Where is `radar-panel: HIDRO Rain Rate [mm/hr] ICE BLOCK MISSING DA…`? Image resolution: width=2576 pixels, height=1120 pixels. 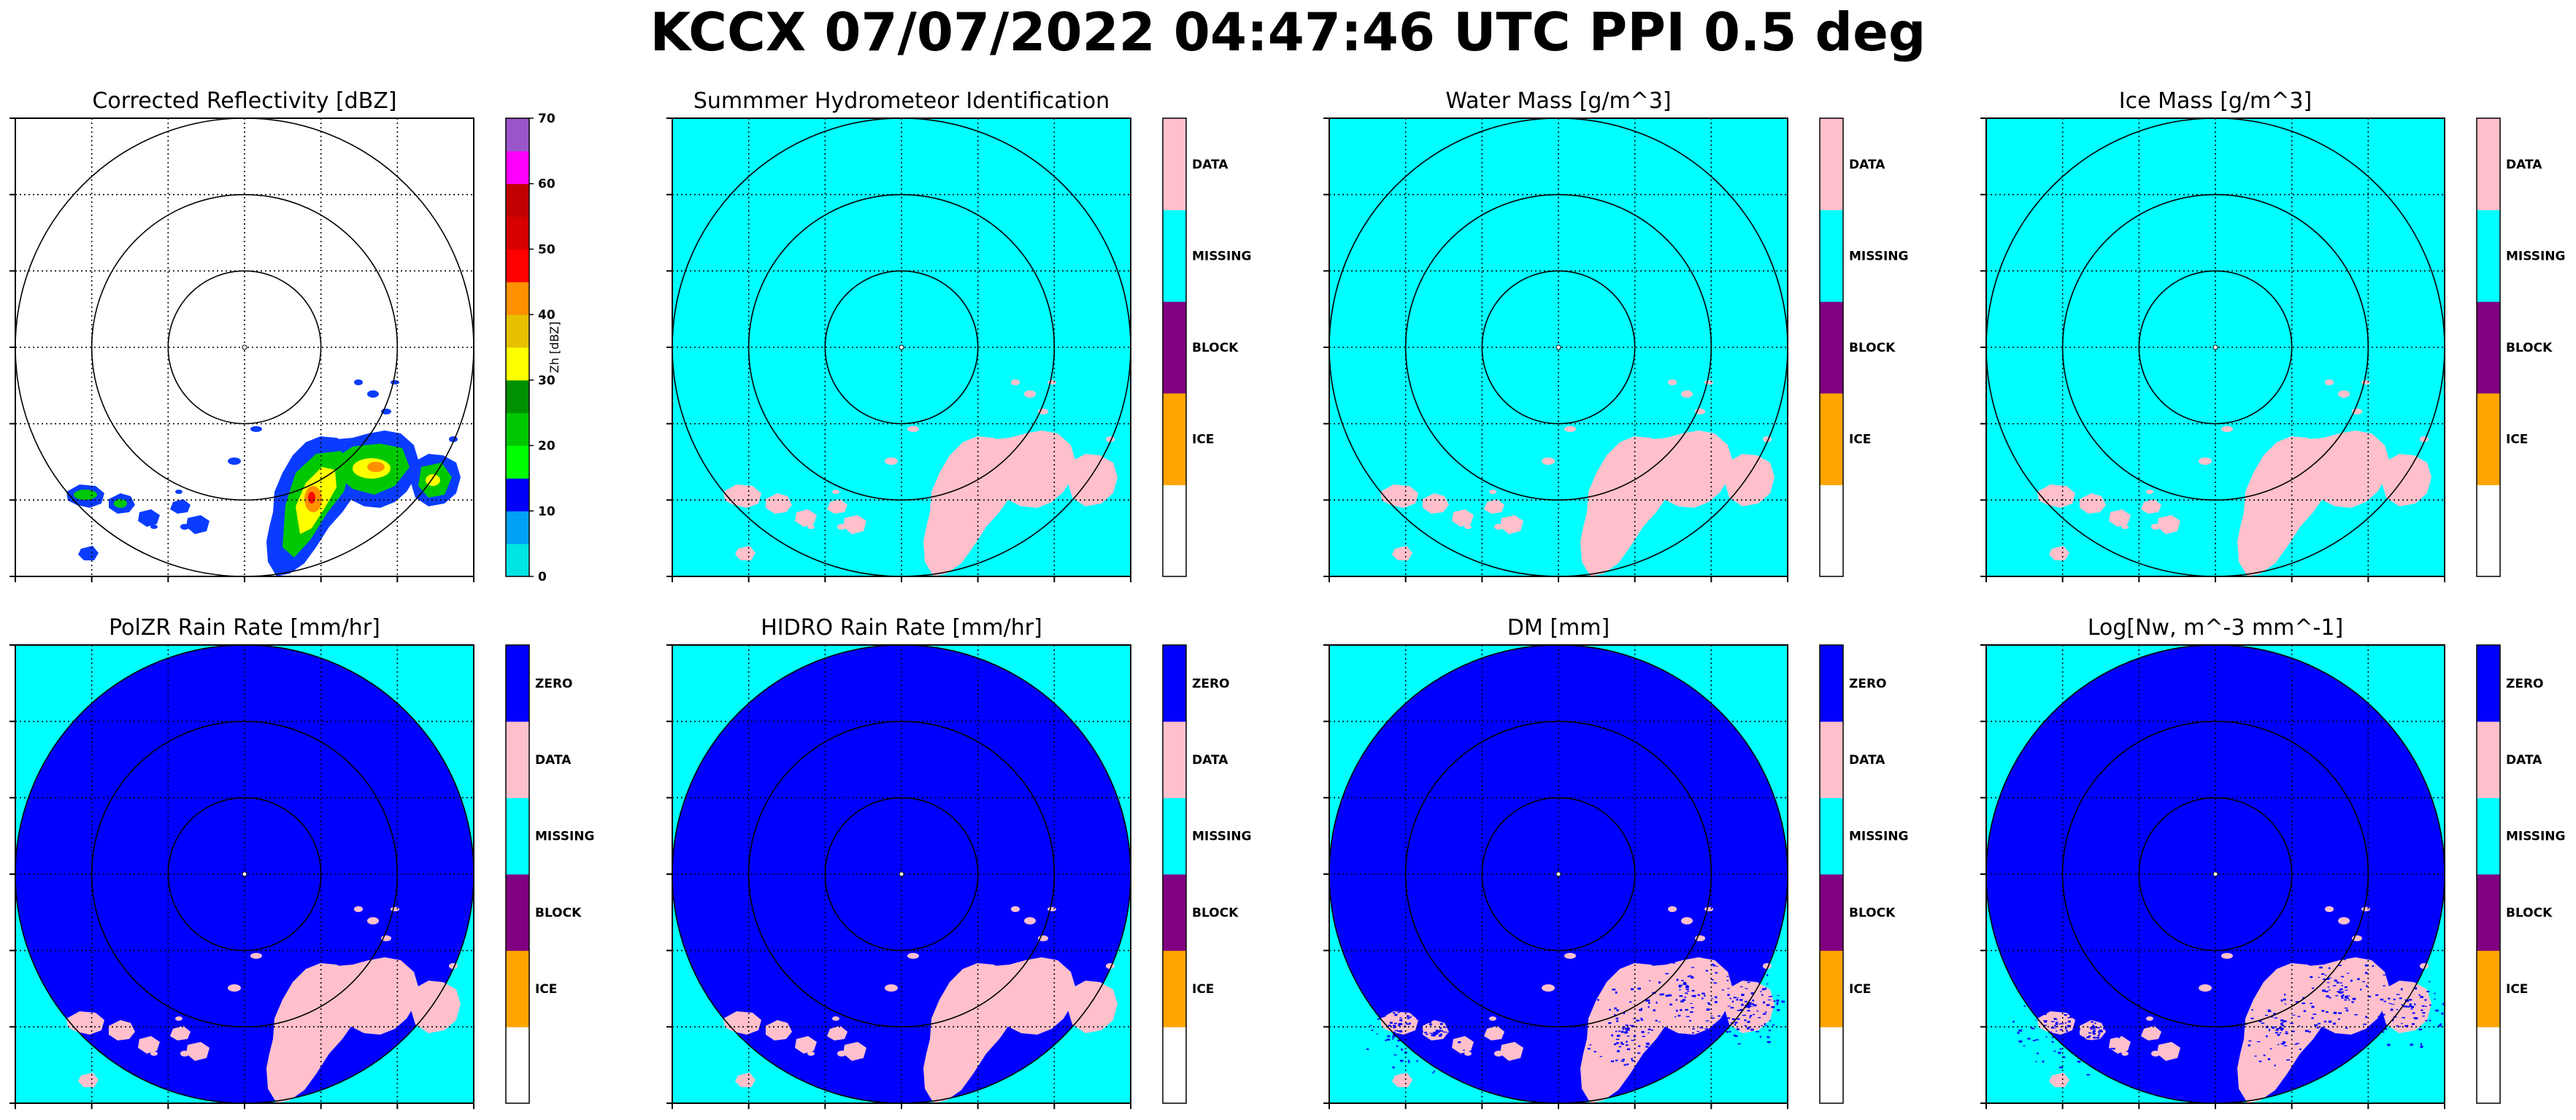 radar-panel: HIDRO Rain Rate [mm/hr] ICE BLOCK MISSING DA… is located at coordinates (958, 862).